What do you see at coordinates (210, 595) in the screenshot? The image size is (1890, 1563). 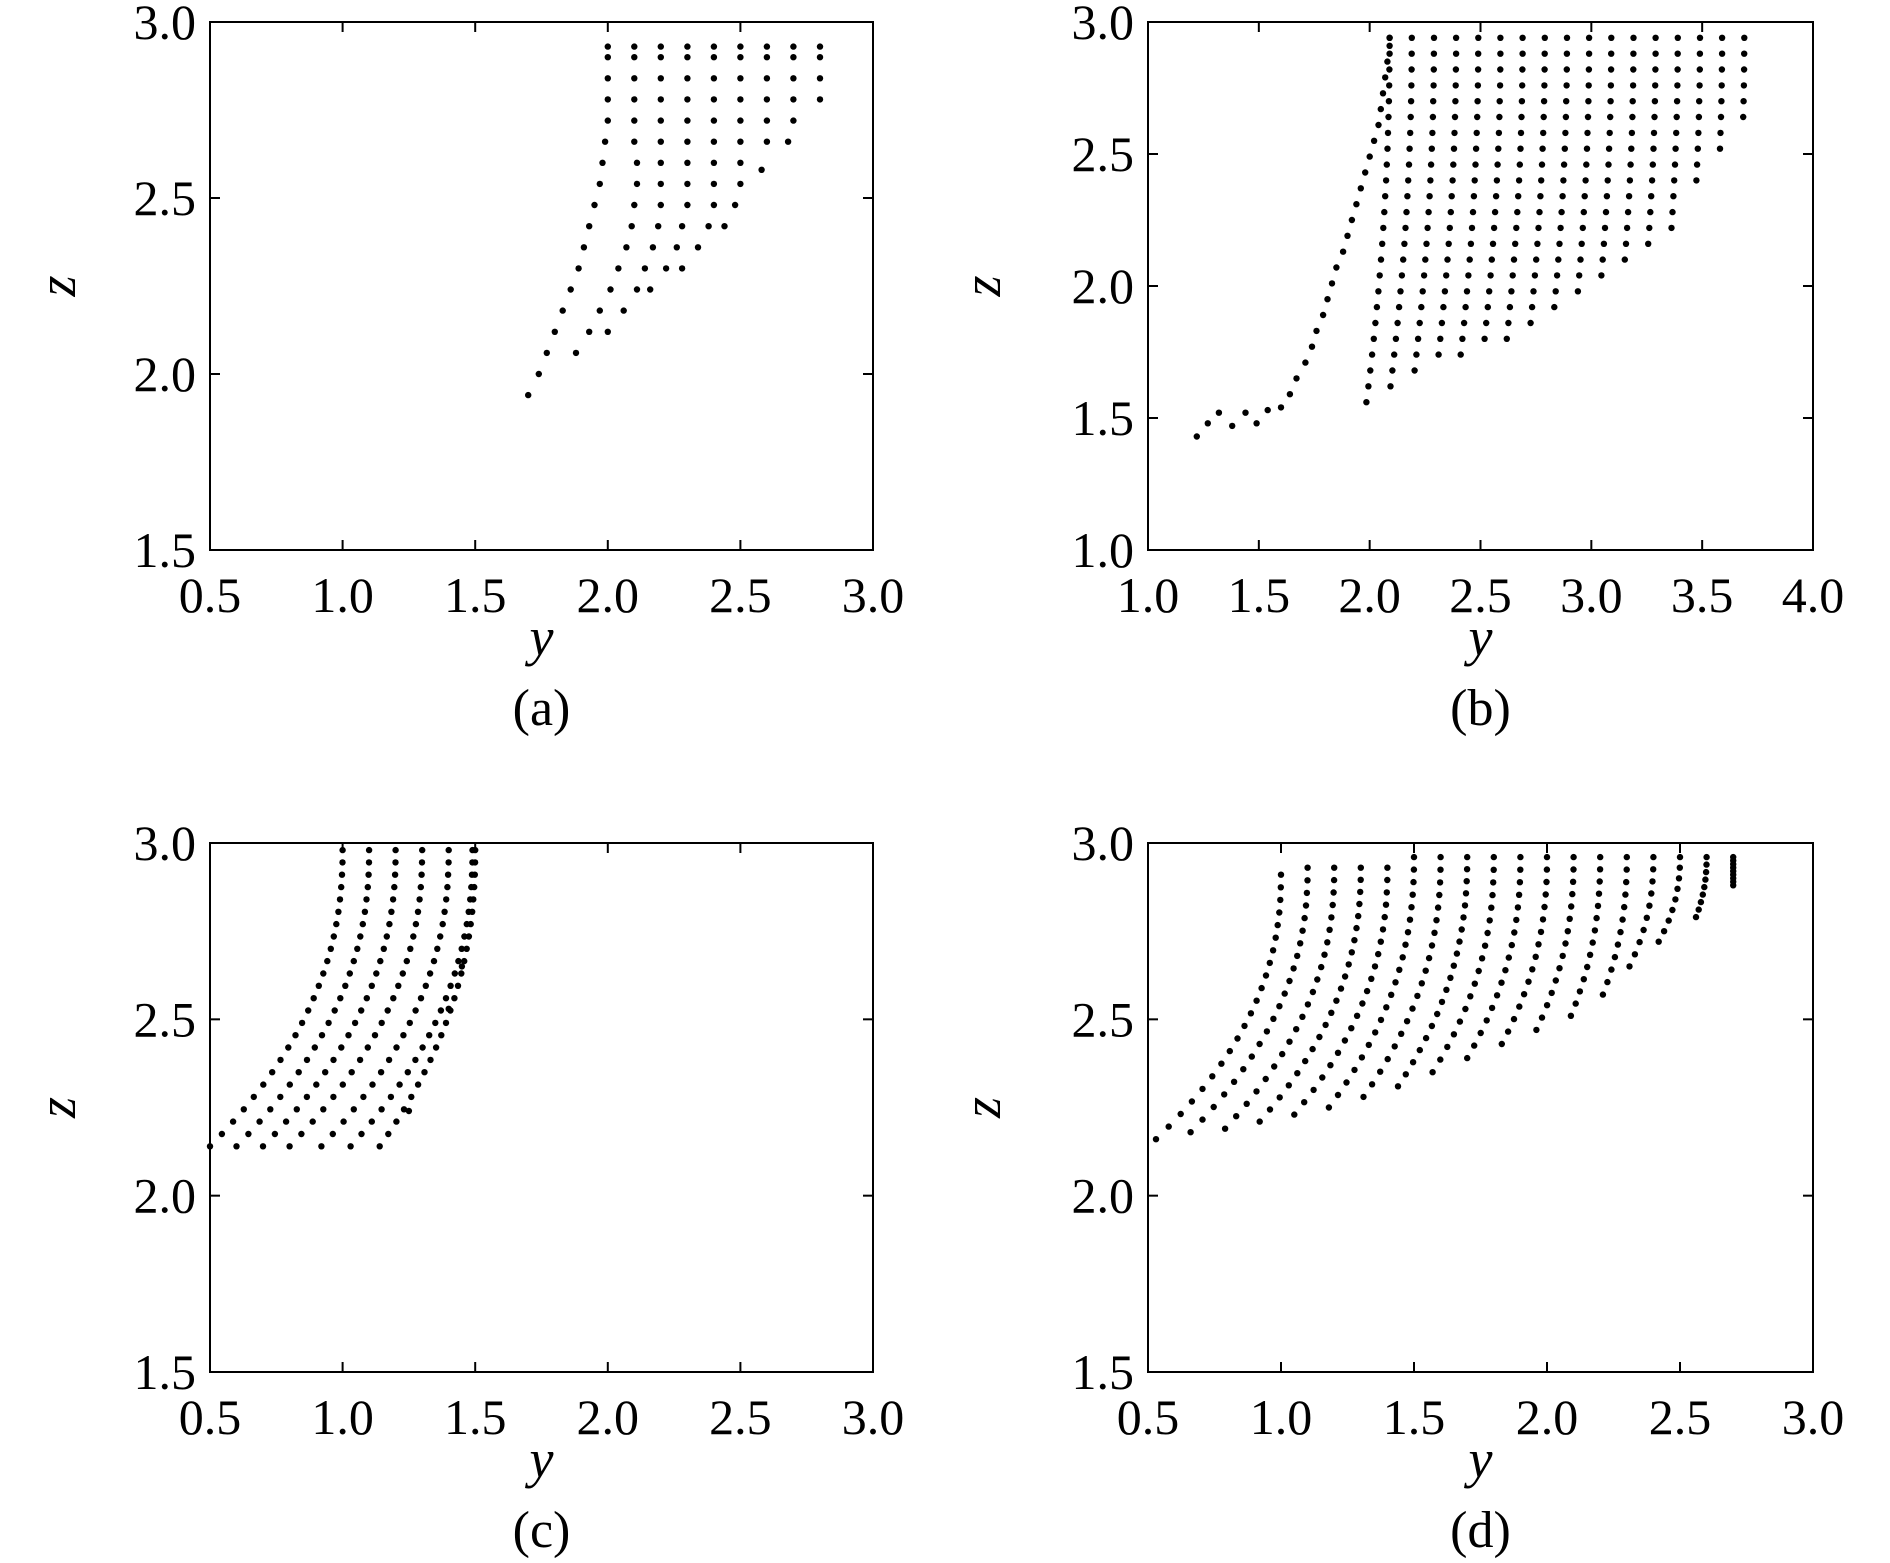 I see `x-tick-label: 0.5` at bounding box center [210, 595].